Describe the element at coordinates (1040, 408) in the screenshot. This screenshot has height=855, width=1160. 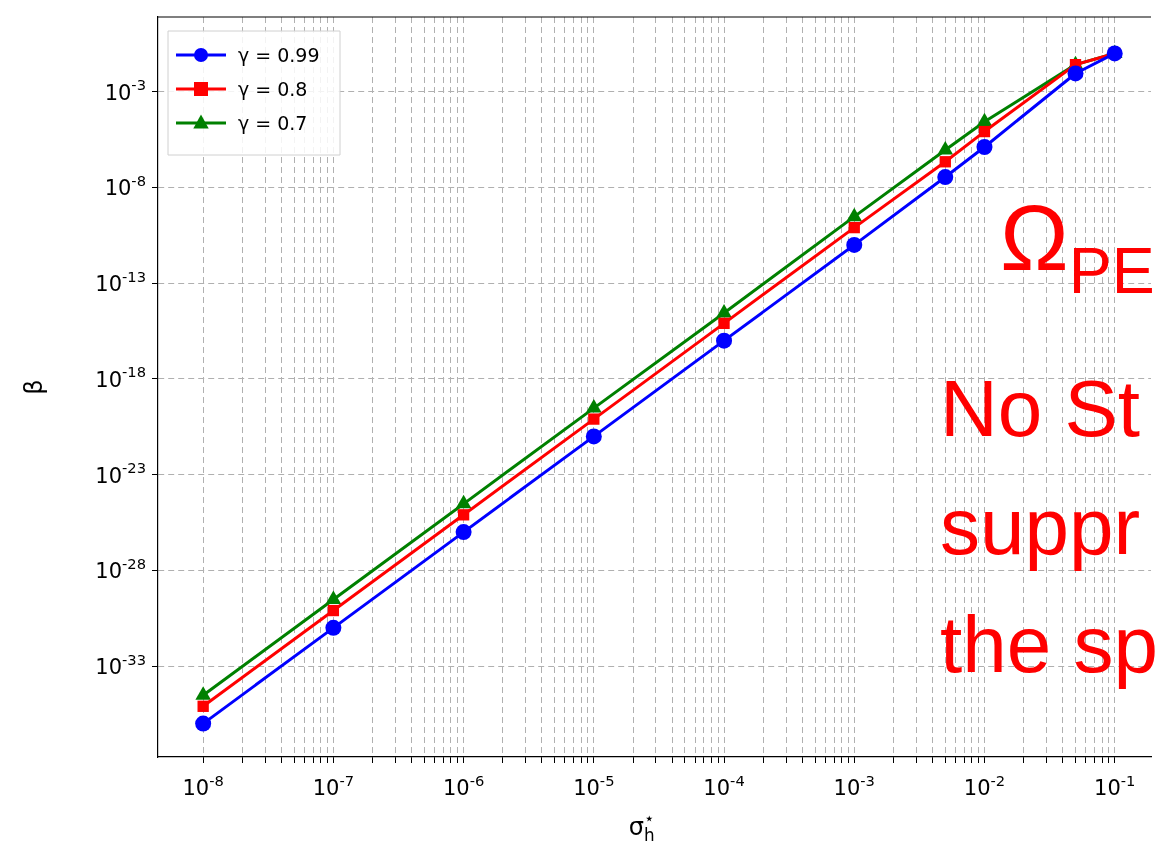
I see `annotation: No St` at that location.